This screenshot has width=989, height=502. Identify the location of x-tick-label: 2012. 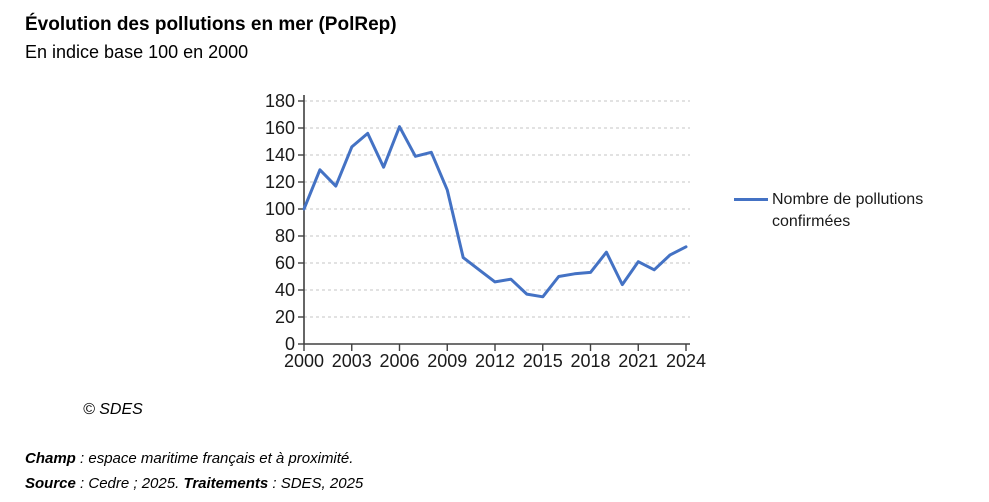
(495, 361).